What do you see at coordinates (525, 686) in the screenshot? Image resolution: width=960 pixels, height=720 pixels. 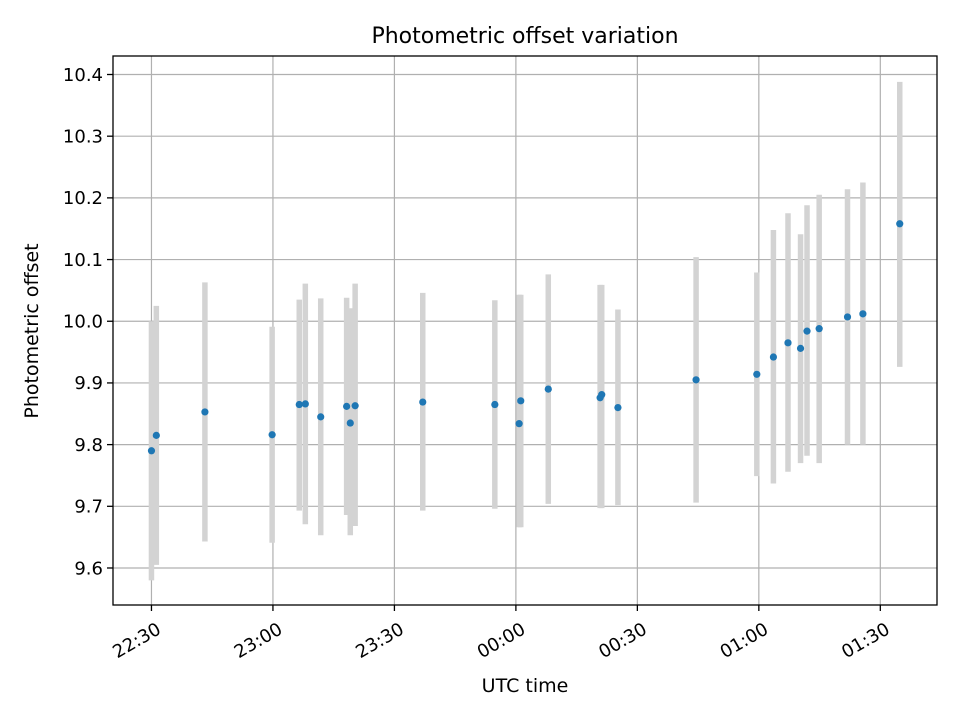 I see `x-axis-label: UTC time` at bounding box center [525, 686].